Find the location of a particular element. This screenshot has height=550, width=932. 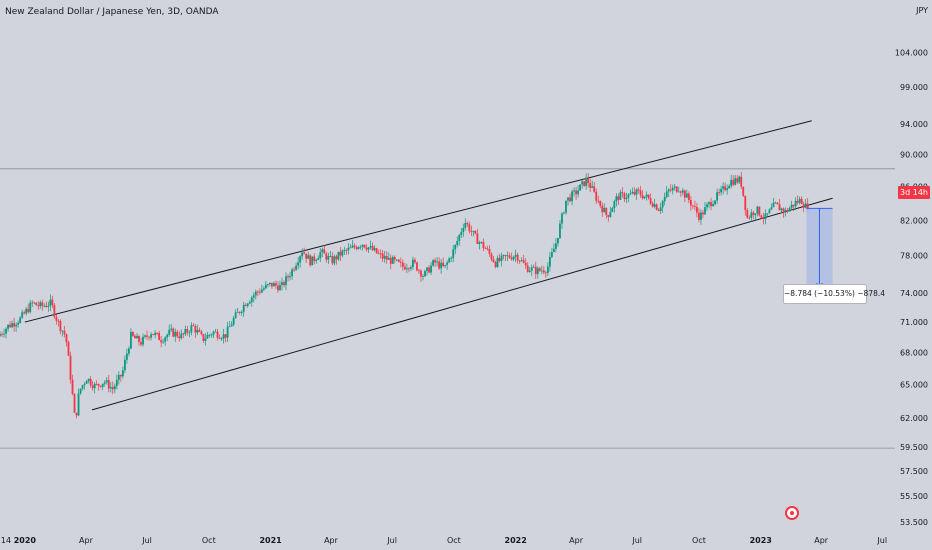

measure-label: −8.784 (−10.53%) −878.4 is located at coordinates (834, 294).